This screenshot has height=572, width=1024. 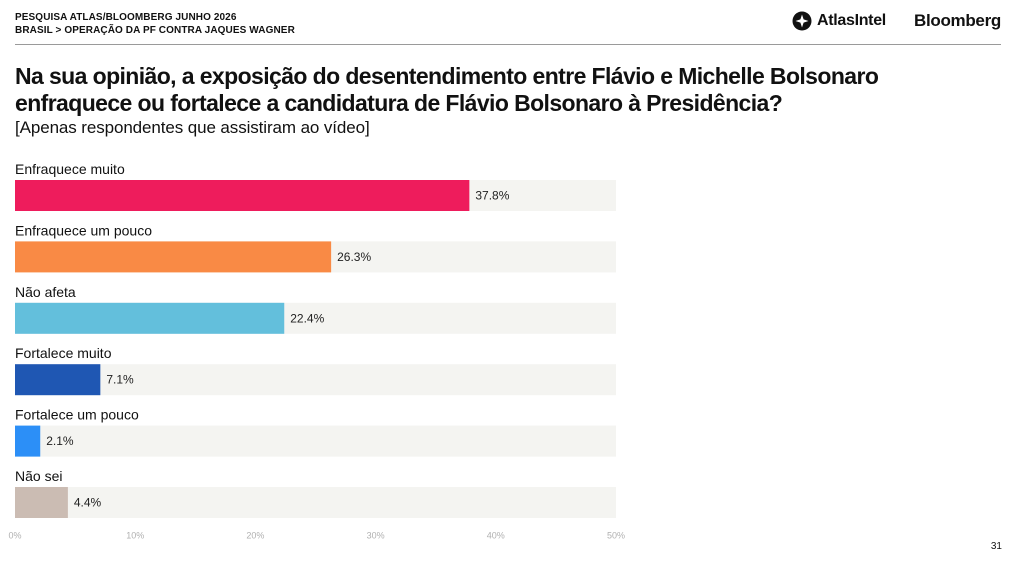 I want to click on x-tick-label: 0%, so click(x=14, y=535).